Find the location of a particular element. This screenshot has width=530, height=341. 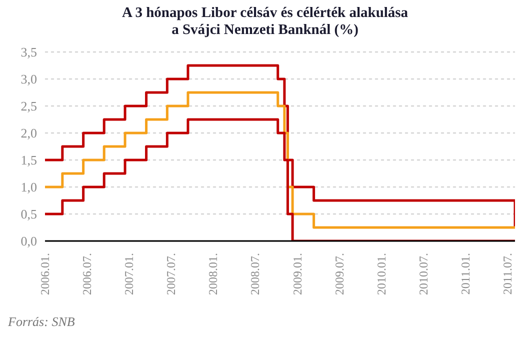

x-tick-label: 2008.07. is located at coordinates (255, 274).